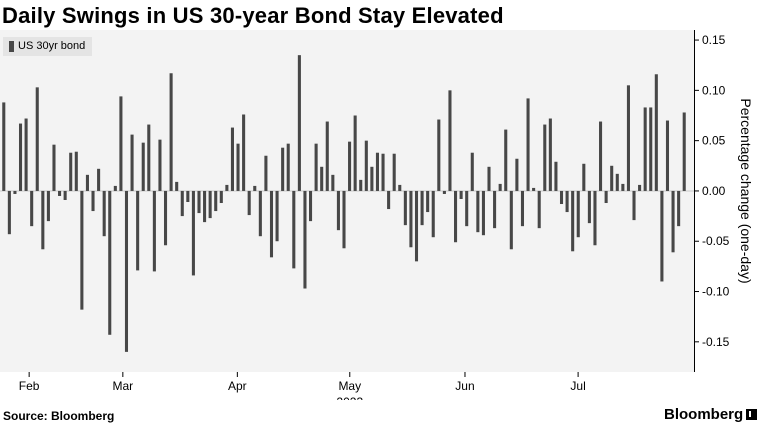 This screenshot has width=758, height=425. What do you see at coordinates (716, 292) in the screenshot?
I see `y-tick-label: -0.10` at bounding box center [716, 292].